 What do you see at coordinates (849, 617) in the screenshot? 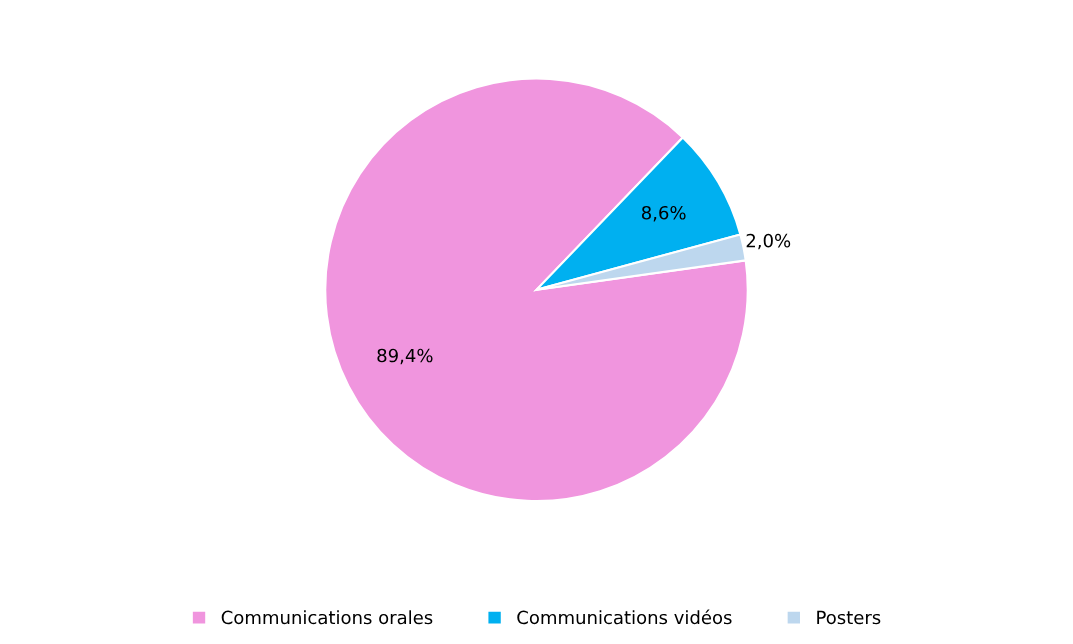
I see `legend-label: Posters` at bounding box center [849, 617].